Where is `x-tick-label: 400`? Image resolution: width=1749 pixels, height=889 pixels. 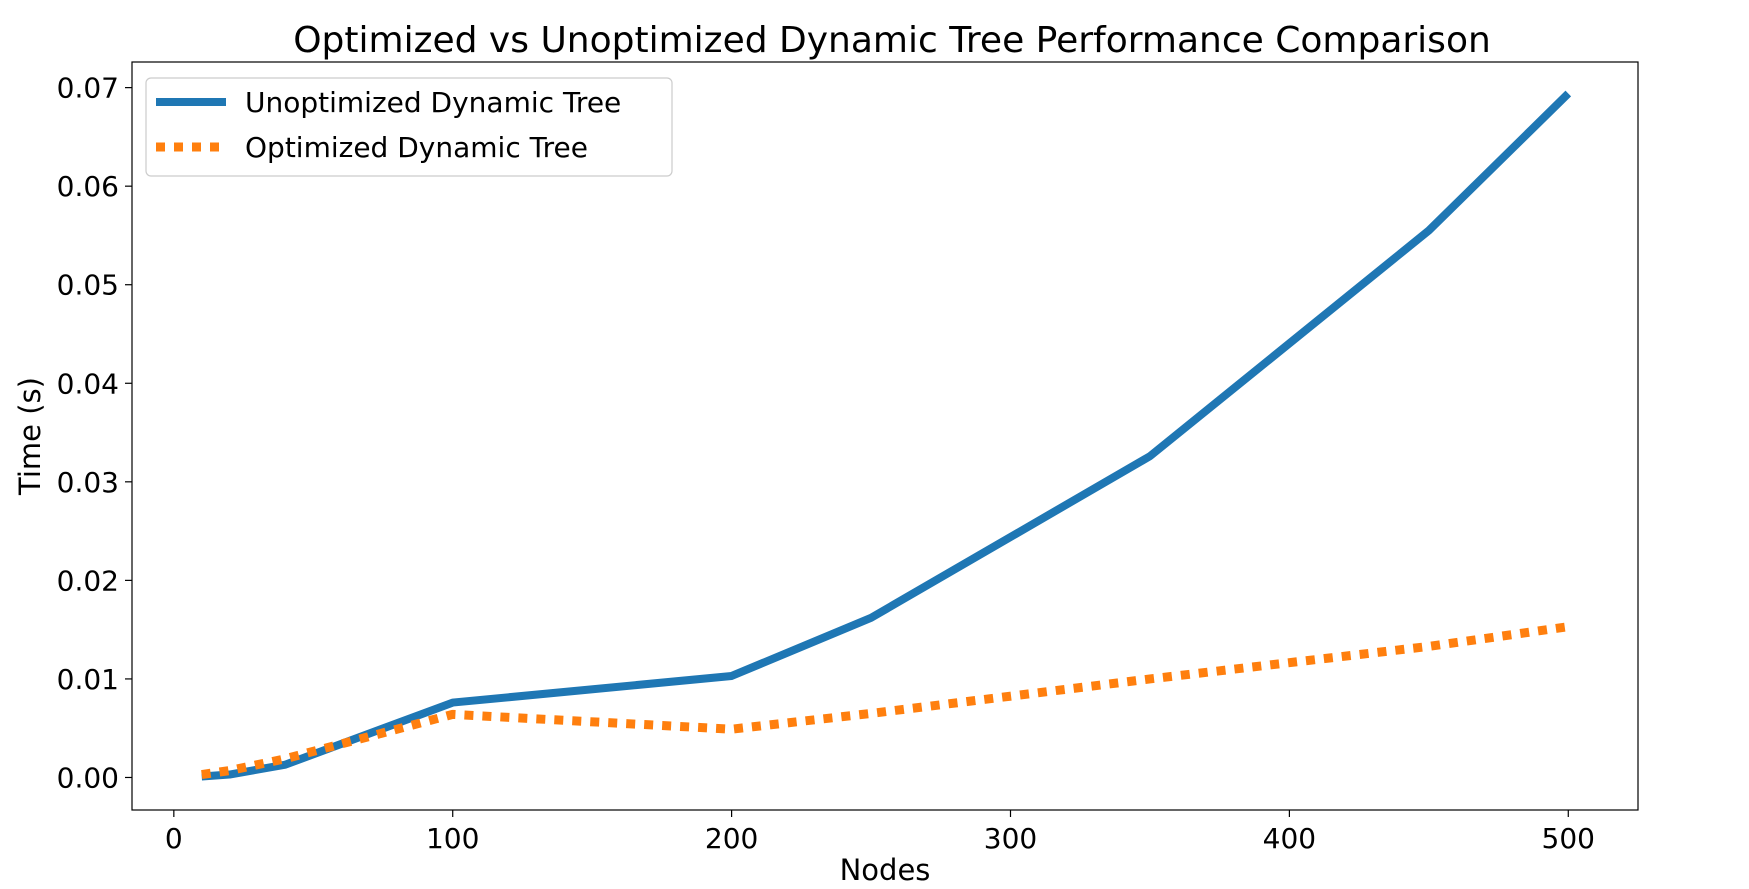 x-tick-label: 400 is located at coordinates (1289, 838).